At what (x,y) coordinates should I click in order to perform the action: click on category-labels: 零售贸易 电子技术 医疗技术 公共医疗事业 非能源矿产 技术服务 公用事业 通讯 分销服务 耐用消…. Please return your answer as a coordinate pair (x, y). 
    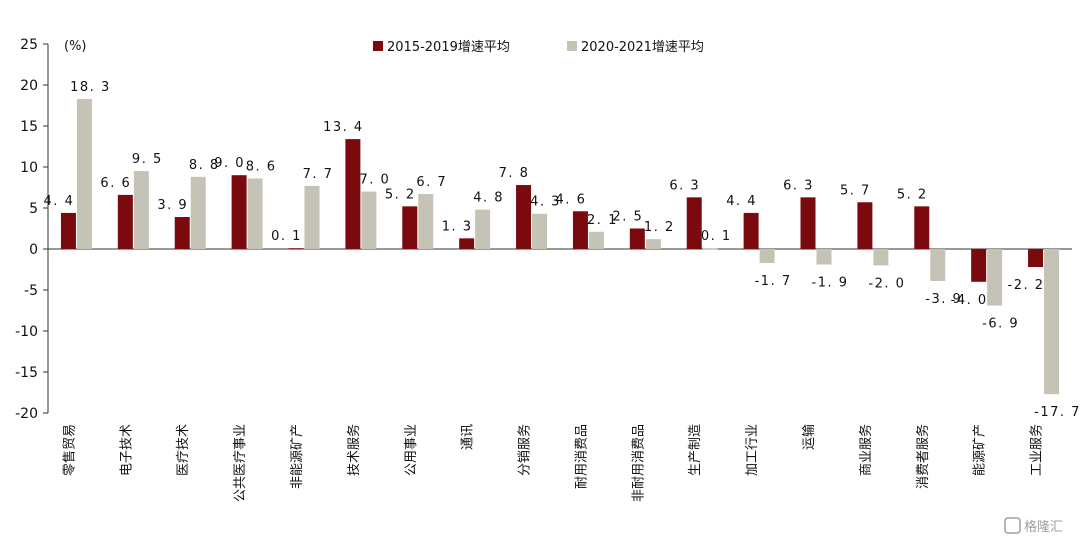
    Looking at the image, I should click on (552, 463).